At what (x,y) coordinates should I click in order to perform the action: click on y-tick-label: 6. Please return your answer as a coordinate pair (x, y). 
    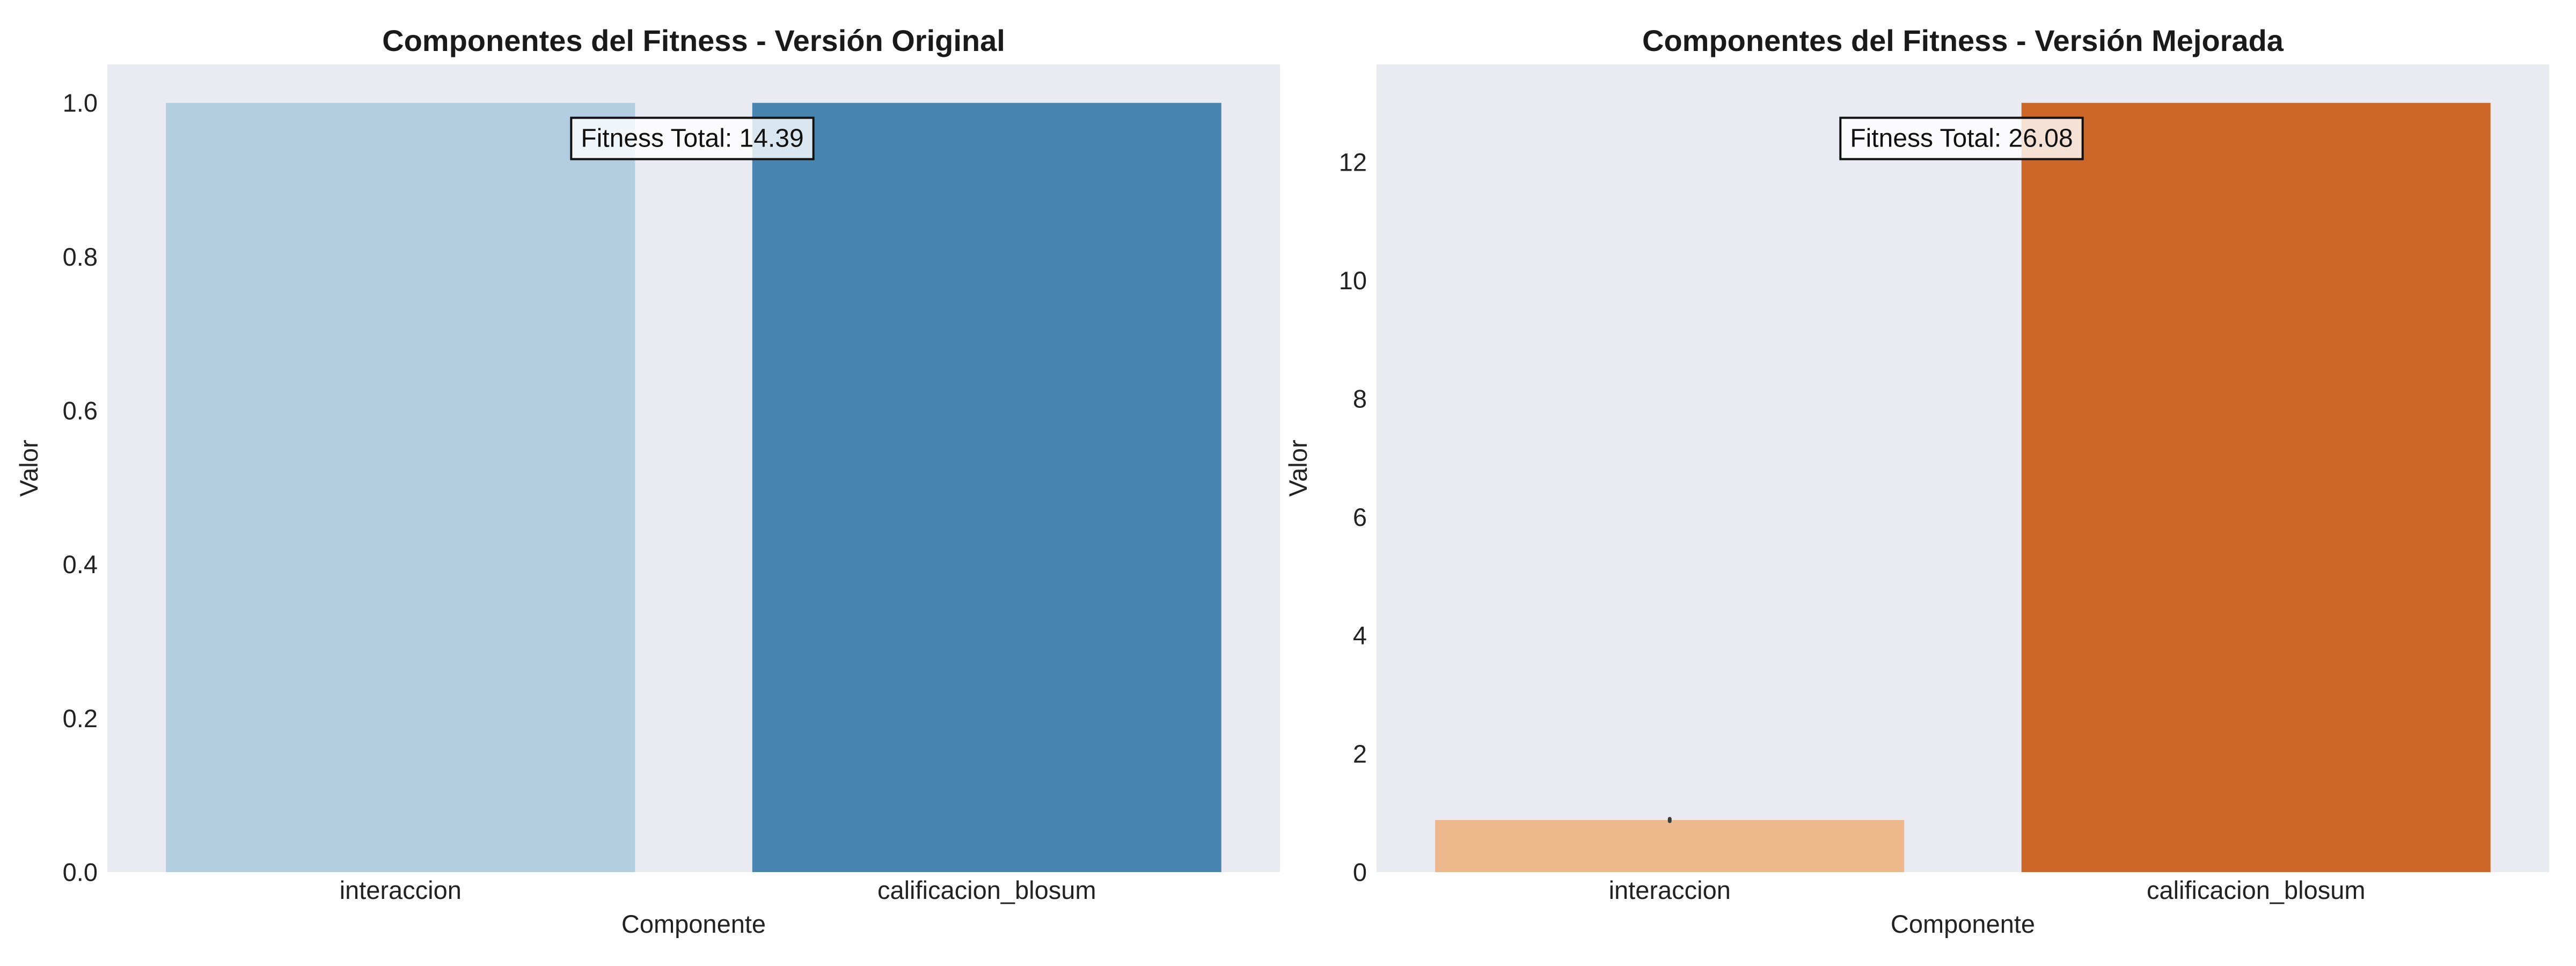
    Looking at the image, I should click on (1360, 517).